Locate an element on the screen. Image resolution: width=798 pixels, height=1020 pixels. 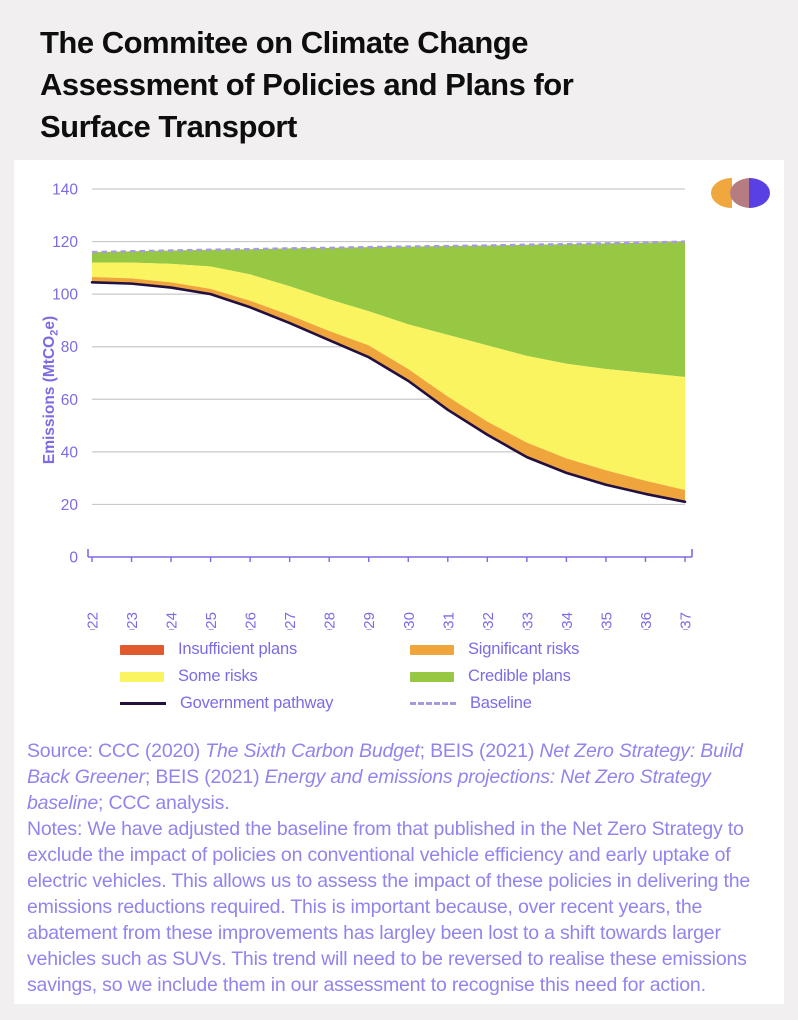
x-tick-label: 2024 is located at coordinates (172, 621).